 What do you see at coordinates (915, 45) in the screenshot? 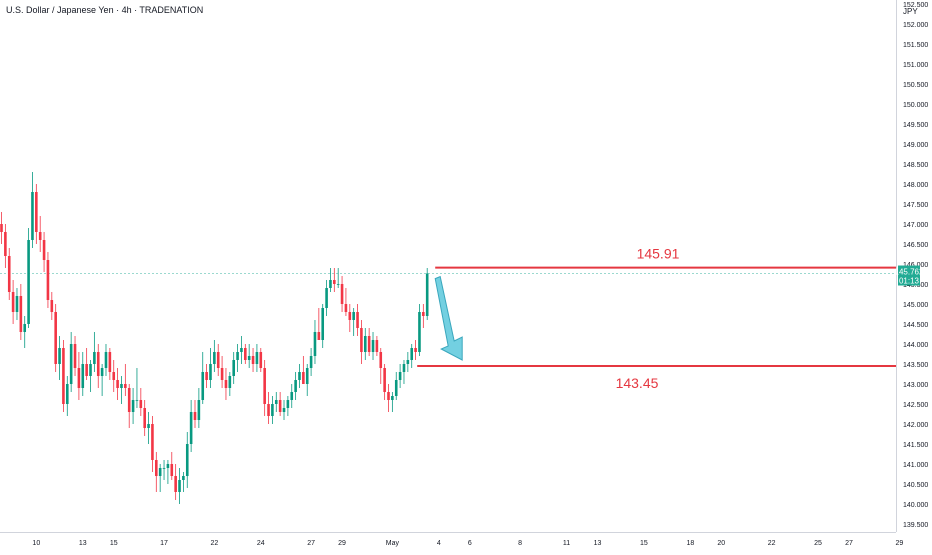
I see `y-tick-label: 151.500` at bounding box center [915, 45].